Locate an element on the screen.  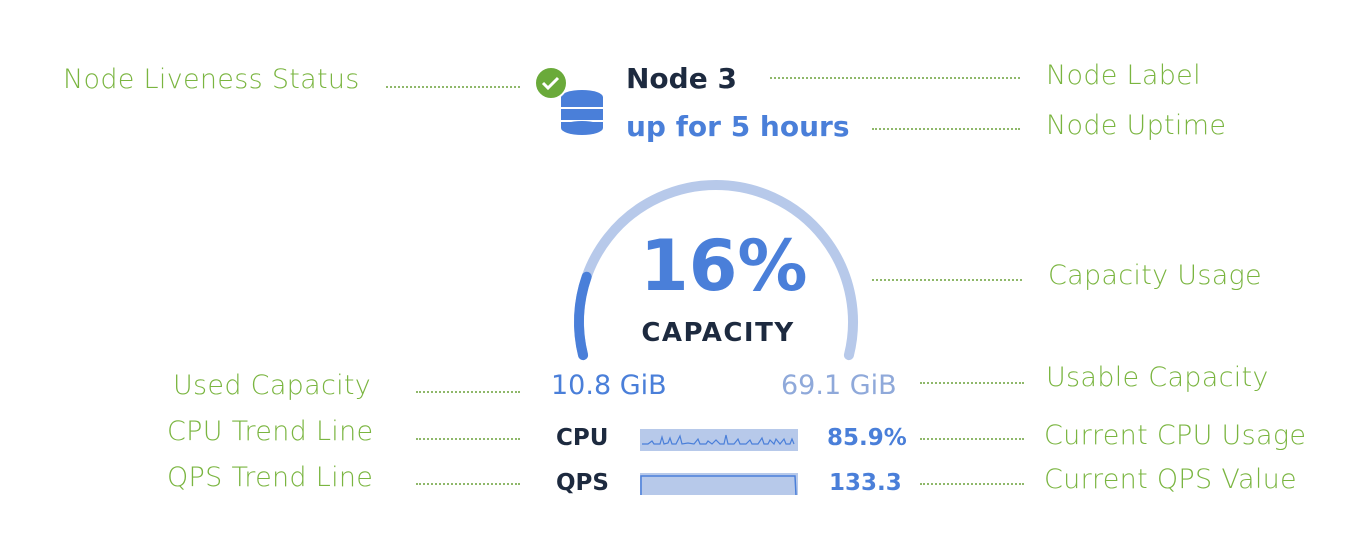
qps-value: 133.3 is located at coordinates (865, 483).